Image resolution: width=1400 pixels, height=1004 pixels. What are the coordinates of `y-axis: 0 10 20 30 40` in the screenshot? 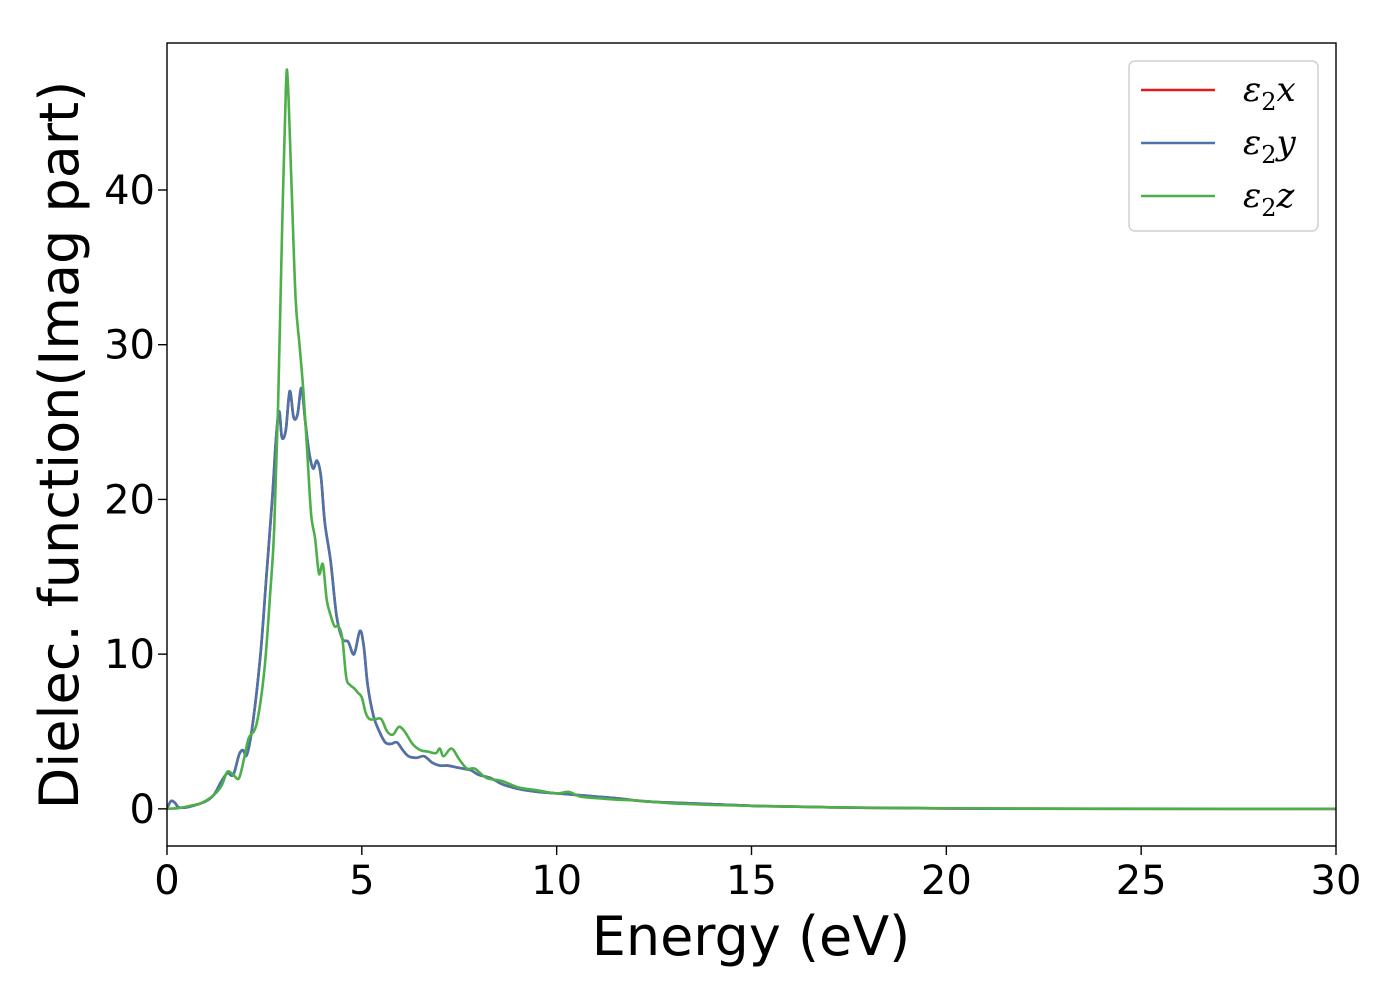 It's located at (135, 500).